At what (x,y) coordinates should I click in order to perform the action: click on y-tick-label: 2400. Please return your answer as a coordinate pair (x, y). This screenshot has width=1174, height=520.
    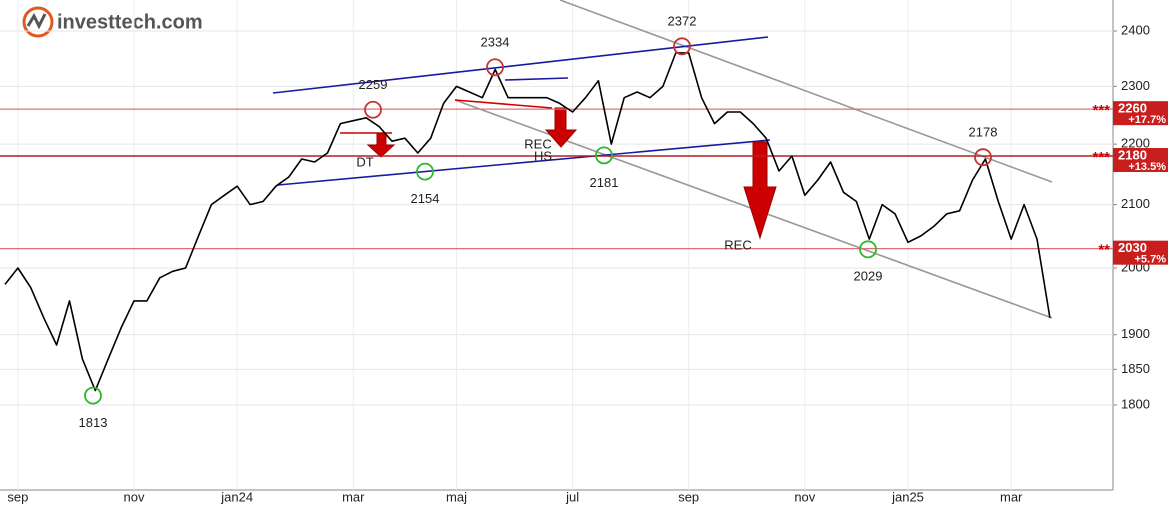
    Looking at the image, I should click on (1135, 29).